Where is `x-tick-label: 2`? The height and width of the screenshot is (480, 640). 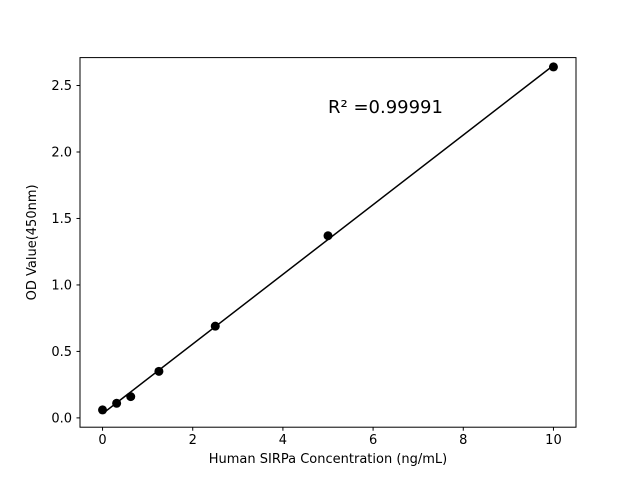 x-tick-label: 2 is located at coordinates (193, 440).